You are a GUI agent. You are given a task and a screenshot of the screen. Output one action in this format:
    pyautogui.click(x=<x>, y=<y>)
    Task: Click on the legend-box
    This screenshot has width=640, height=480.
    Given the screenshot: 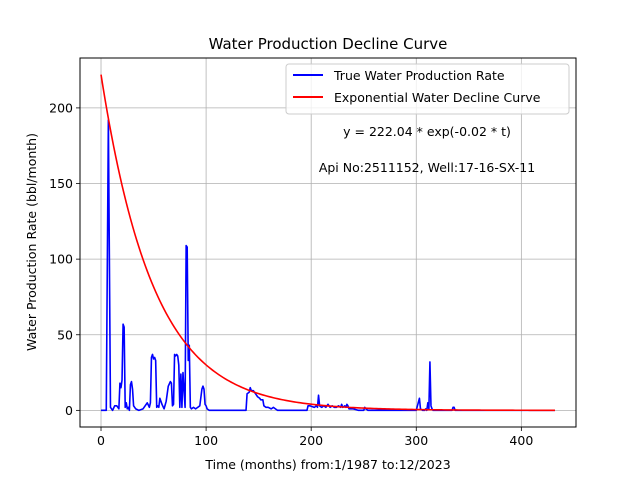 What is the action you would take?
    pyautogui.click(x=427, y=89)
    